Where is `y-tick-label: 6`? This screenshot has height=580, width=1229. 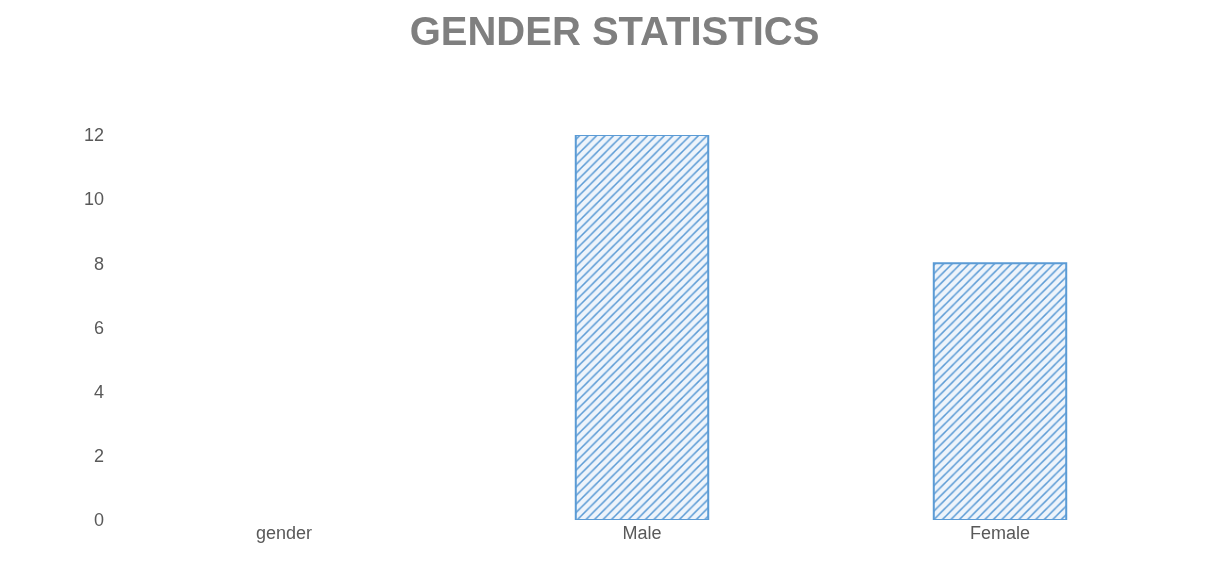
y-tick-label: 6 is located at coordinates (98, 327).